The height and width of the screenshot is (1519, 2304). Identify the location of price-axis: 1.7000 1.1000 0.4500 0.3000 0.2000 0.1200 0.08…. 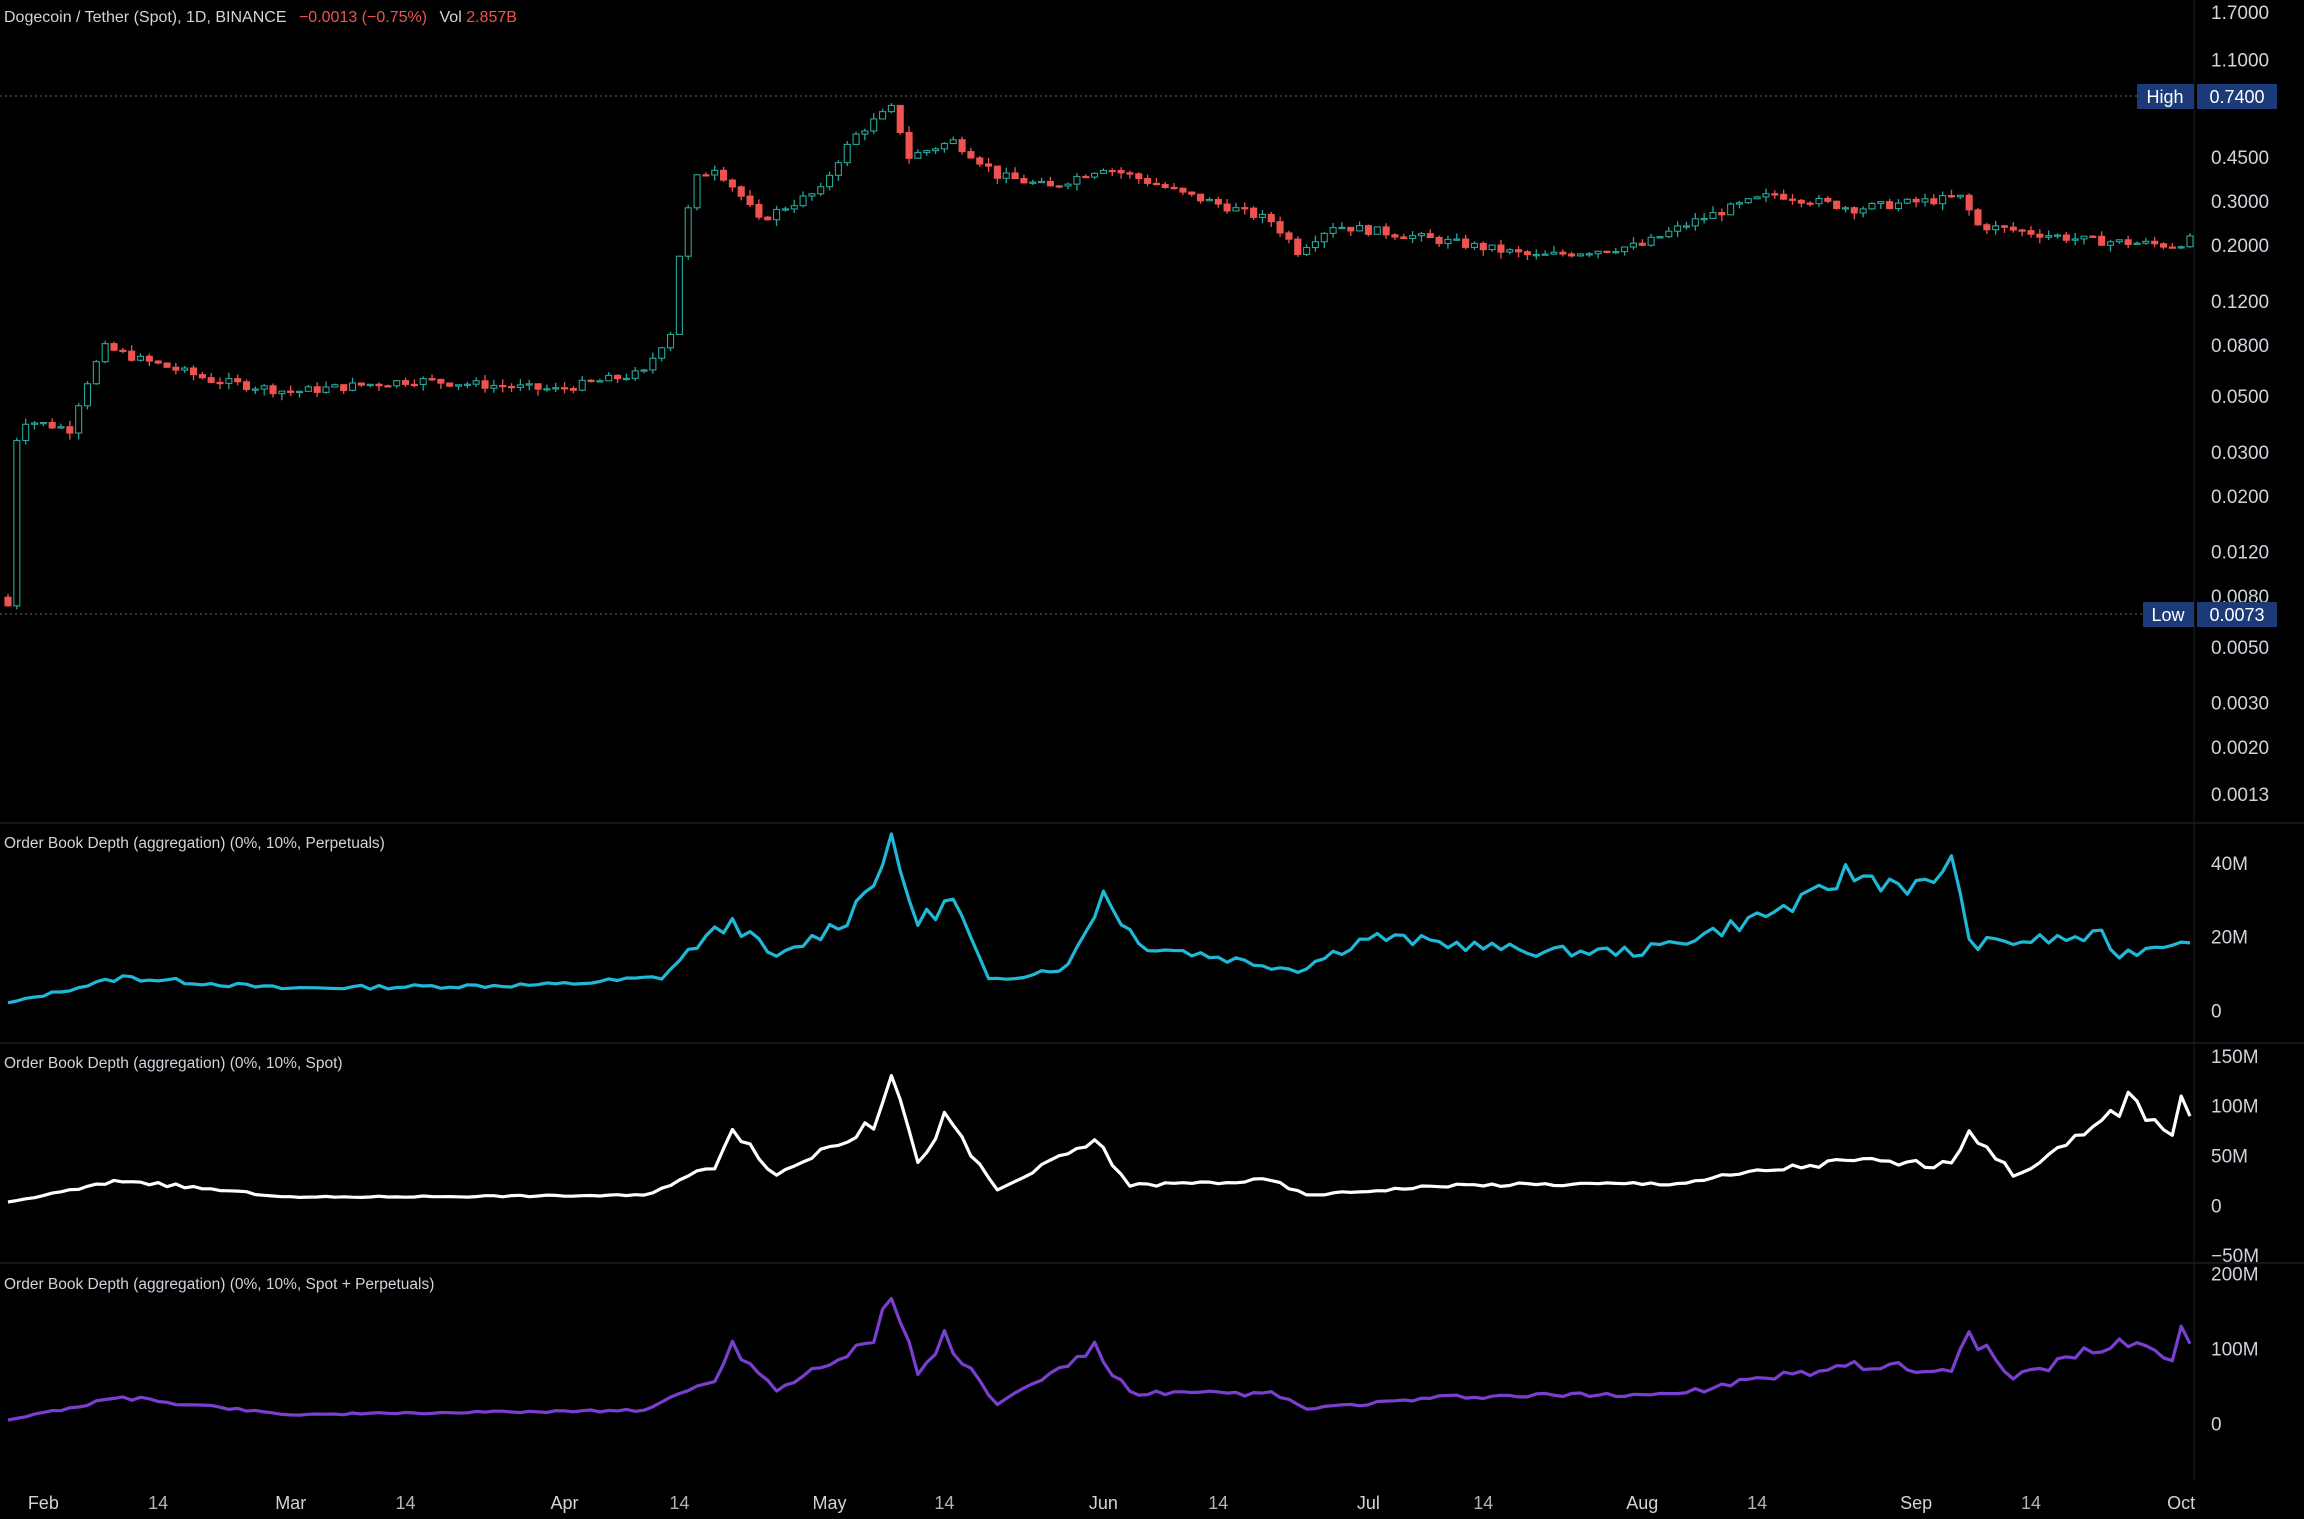
(2240, 404).